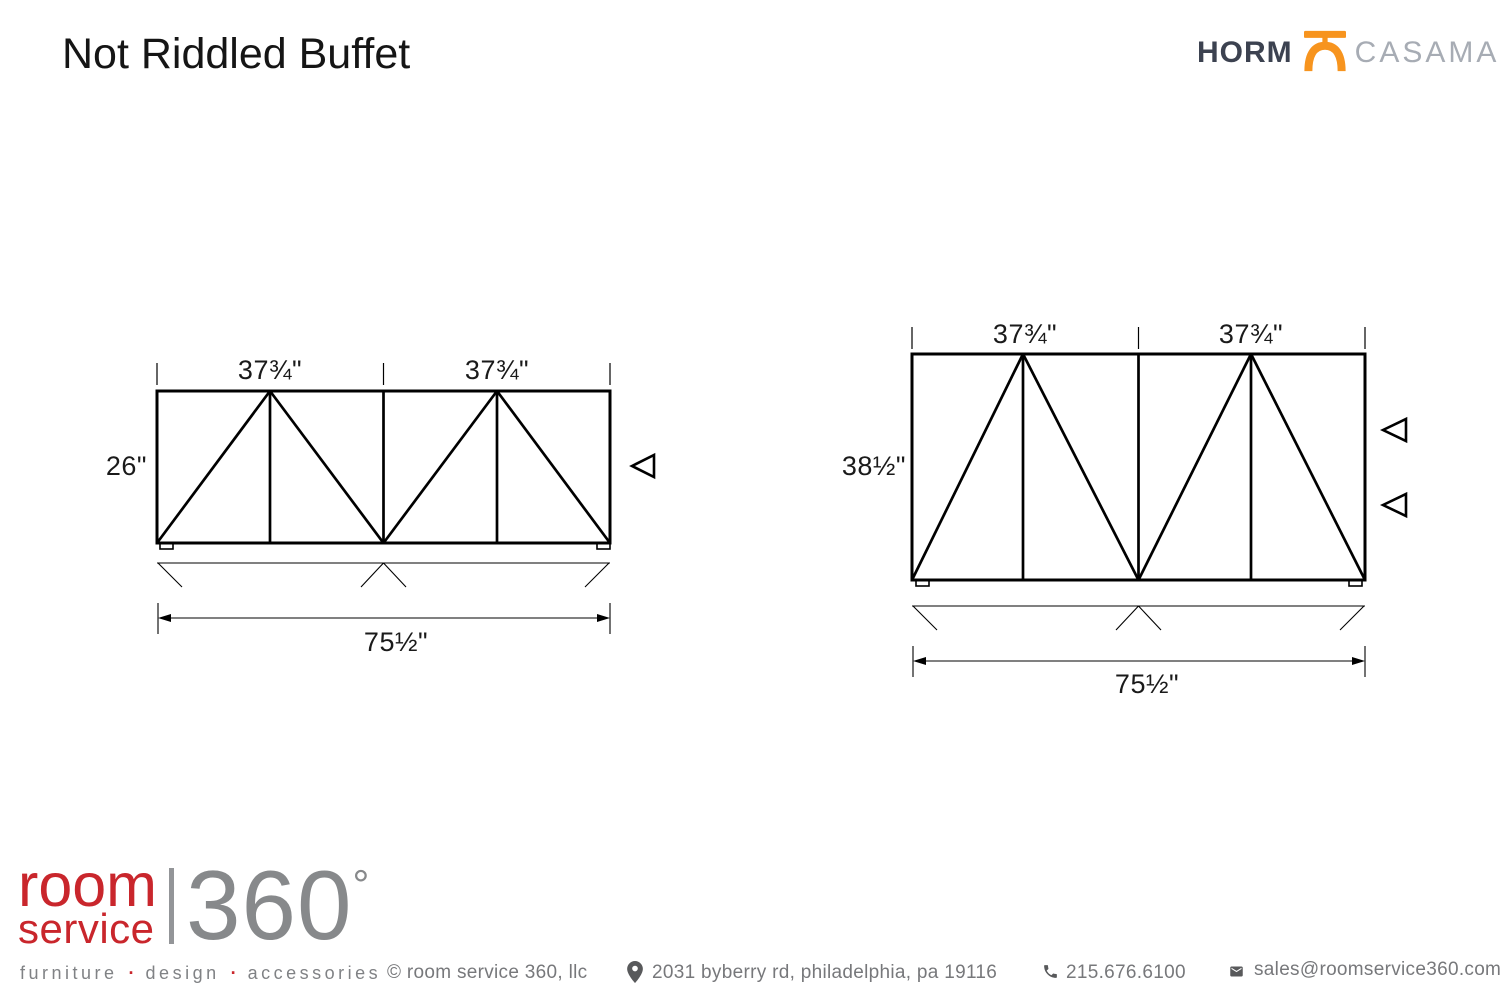 The image size is (1500, 1000). Describe the element at coordinates (278, 905) in the screenshot. I see `logo-360: 360 °` at that location.